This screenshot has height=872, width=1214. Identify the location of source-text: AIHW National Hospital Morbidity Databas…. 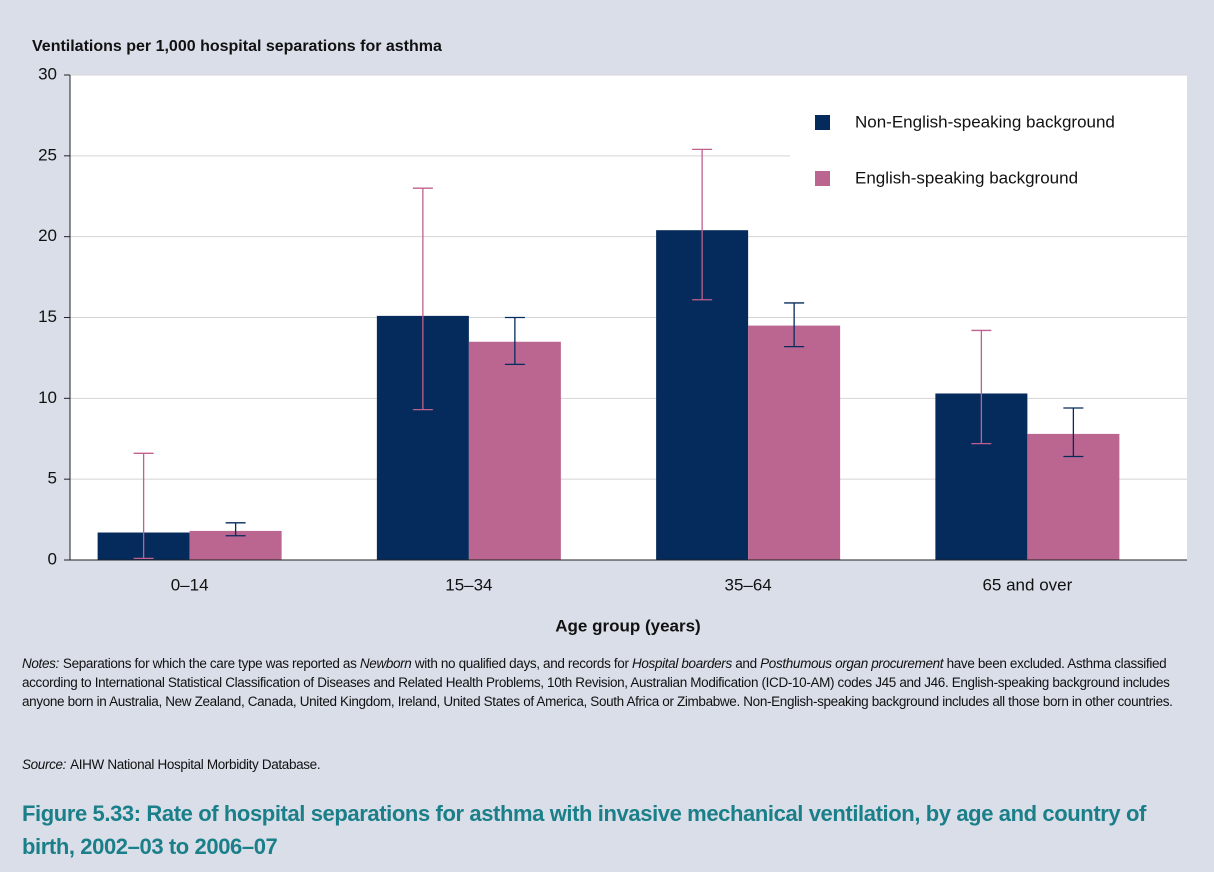
(195, 764).